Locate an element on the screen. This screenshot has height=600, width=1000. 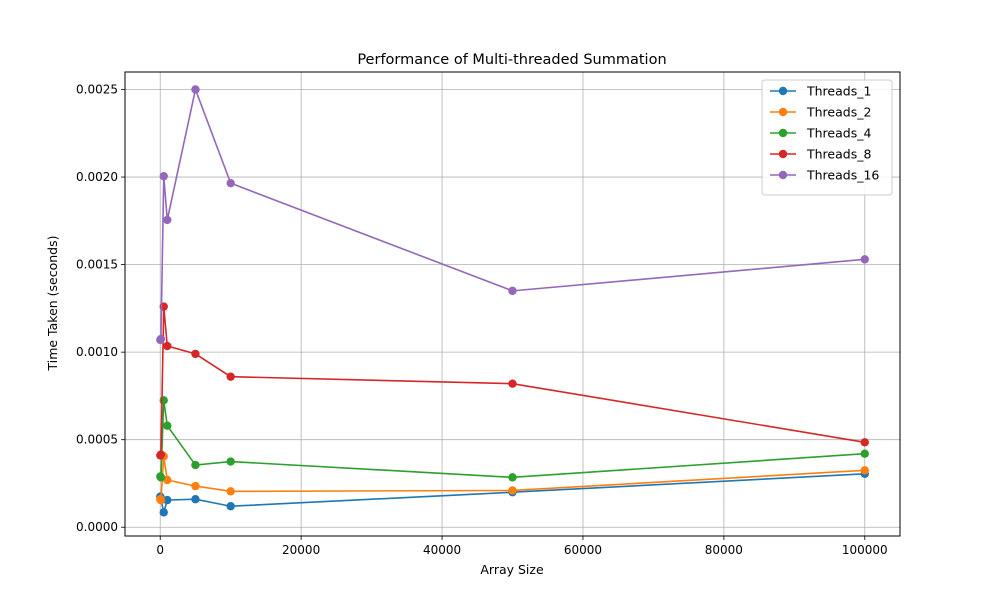
legend-label: Threads_8 is located at coordinates (838, 154).